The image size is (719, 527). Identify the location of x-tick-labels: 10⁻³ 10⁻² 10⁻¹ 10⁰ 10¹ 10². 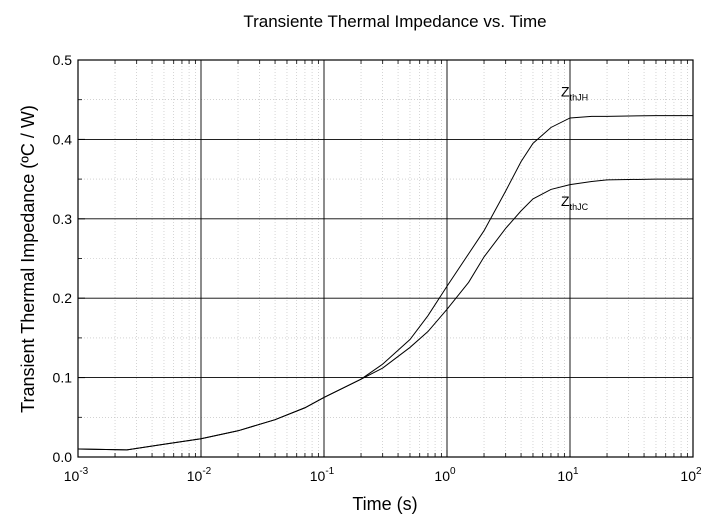
(383, 475).